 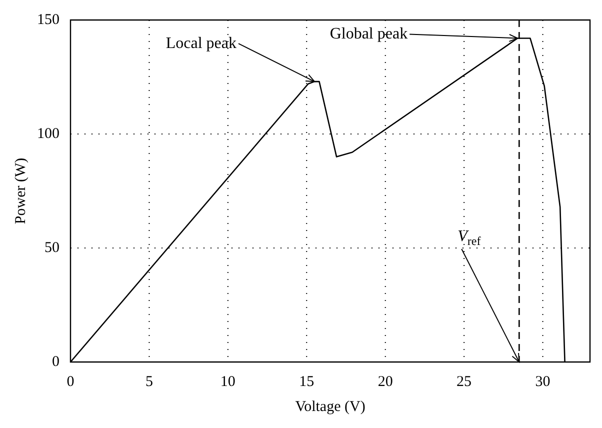 What do you see at coordinates (228, 382) in the screenshot?
I see `x-tick-label: 10` at bounding box center [228, 382].